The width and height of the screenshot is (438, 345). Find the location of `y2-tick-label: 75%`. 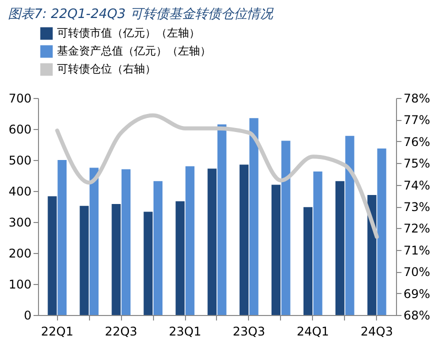

y2-tick-label: 75% is located at coordinates (417, 163).